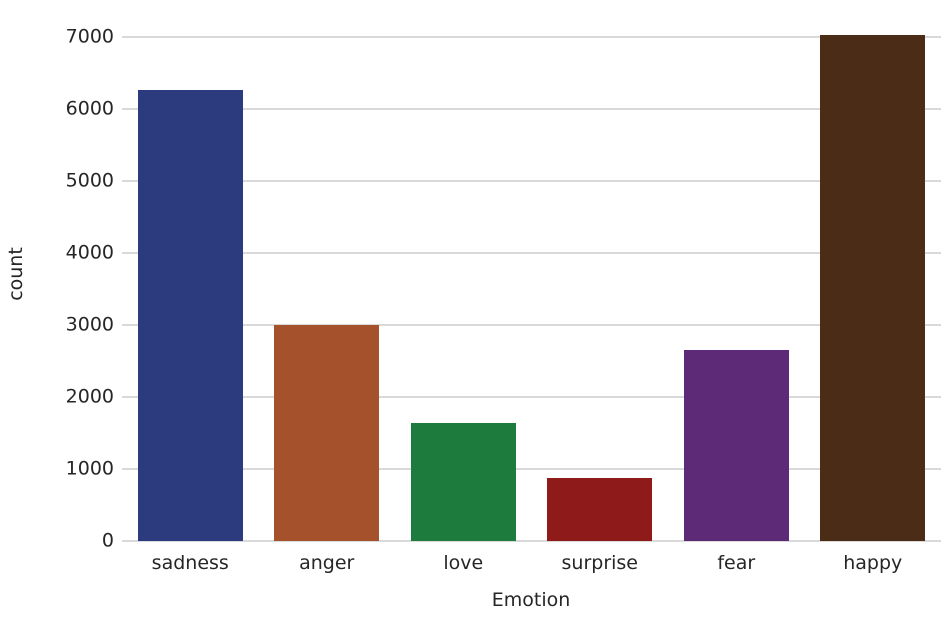  Describe the element at coordinates (463, 563) in the screenshot. I see `x-tick-love: love` at that location.